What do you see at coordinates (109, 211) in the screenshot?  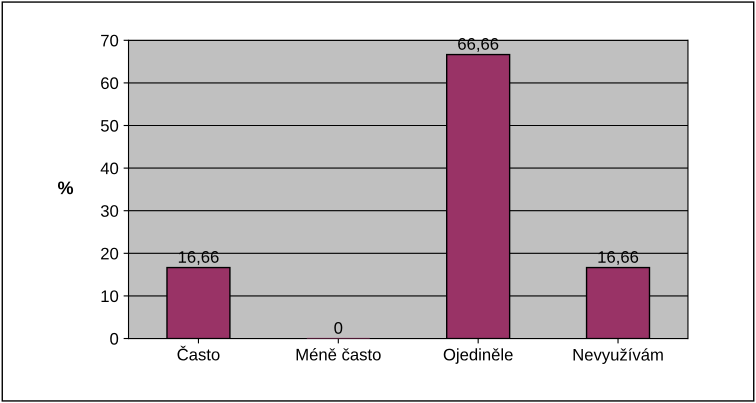 I see `y-tick-label: 30` at bounding box center [109, 211].